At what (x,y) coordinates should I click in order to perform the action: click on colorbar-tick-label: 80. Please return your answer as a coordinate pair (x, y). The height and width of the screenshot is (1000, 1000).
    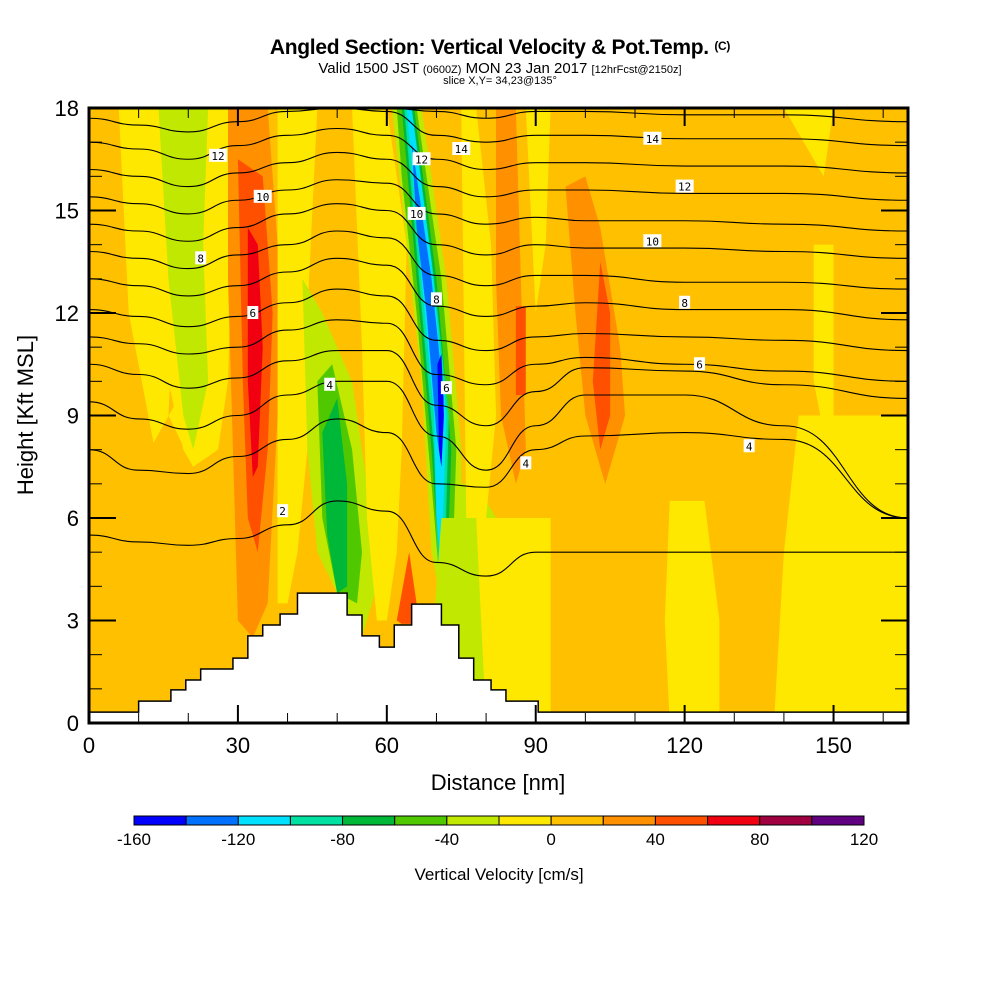
    Looking at the image, I should click on (759, 839).